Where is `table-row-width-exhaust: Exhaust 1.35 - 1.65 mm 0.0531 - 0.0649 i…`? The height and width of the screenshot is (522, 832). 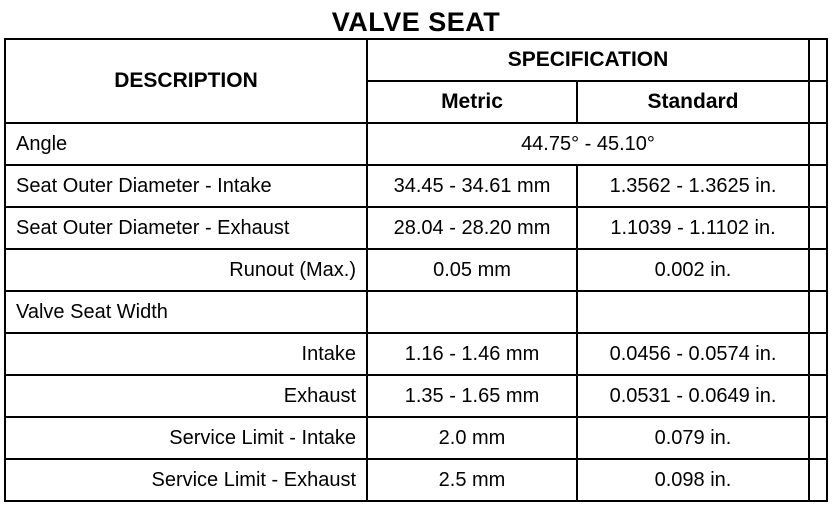
table-row-width-exhaust: Exhaust 1.35 - 1.65 mm 0.0531 - 0.0649 i… is located at coordinates (416, 396).